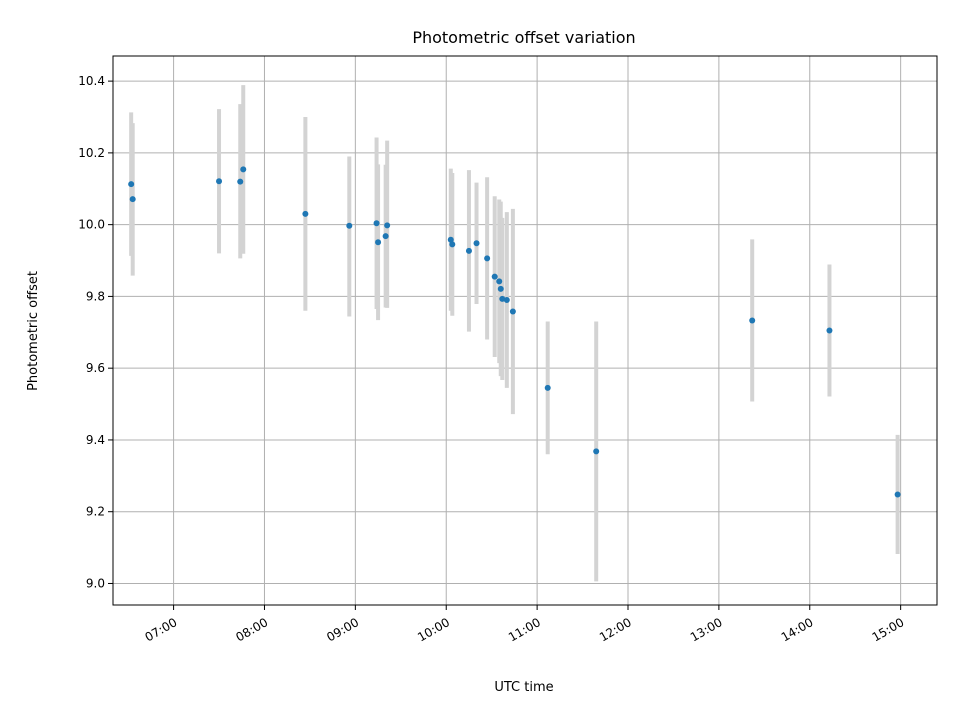 The height and width of the screenshot is (720, 960). What do you see at coordinates (797, 629) in the screenshot?
I see `x-tick-label: 14:00` at bounding box center [797, 629].